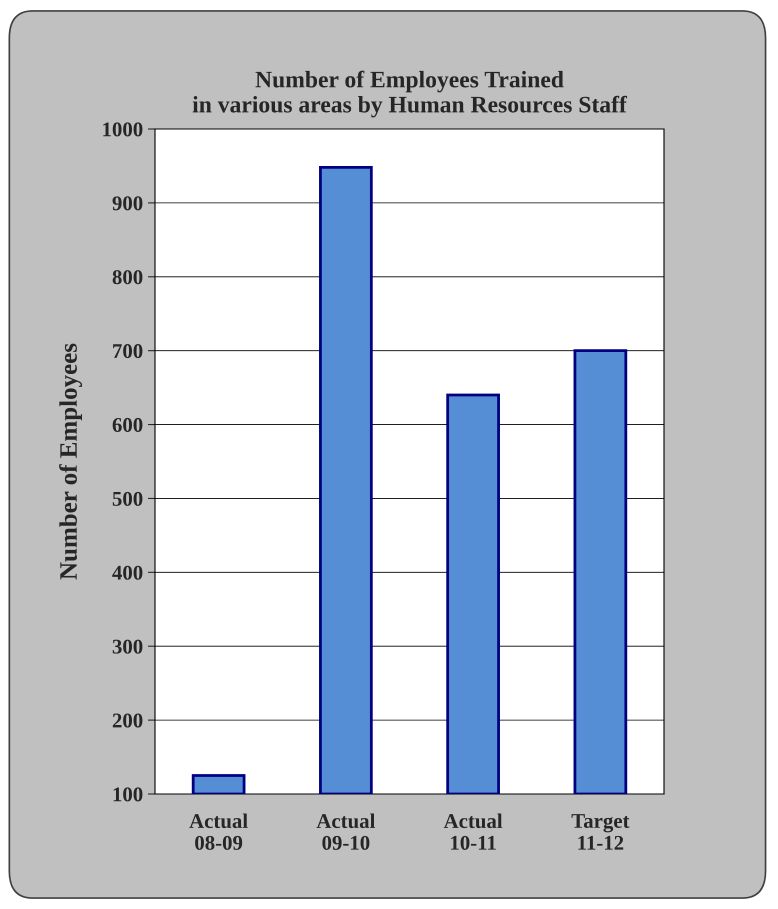 This screenshot has height=909, width=778. I want to click on x-tick-label: Actual 10-11, so click(473, 831).